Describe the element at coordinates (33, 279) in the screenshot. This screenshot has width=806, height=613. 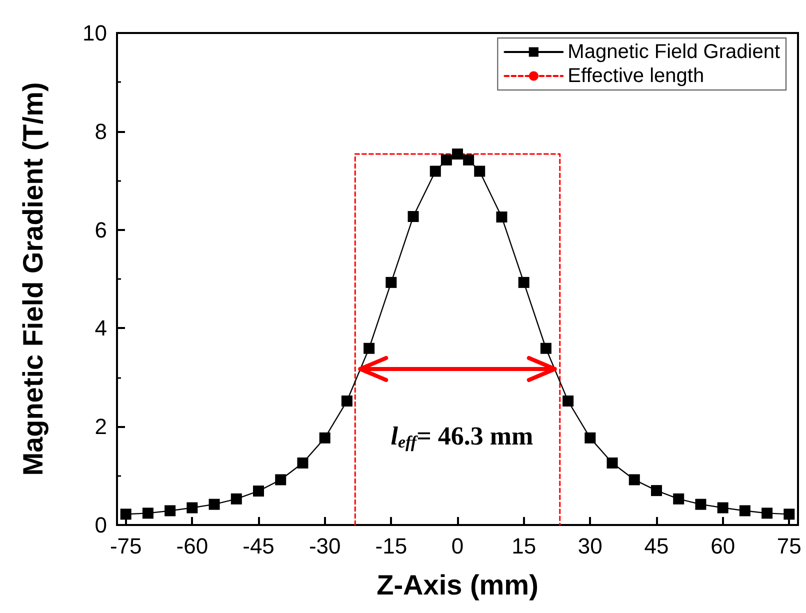
I see `y-axis-title: Magnetic Field Gradient (T/m)` at that location.